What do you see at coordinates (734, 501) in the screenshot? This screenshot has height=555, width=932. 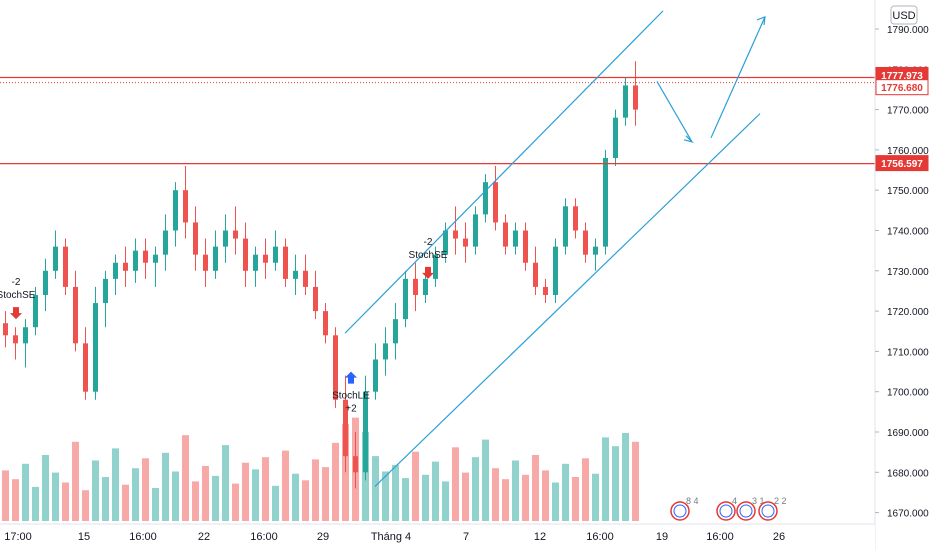 I see `event-count: 4` at bounding box center [734, 501].